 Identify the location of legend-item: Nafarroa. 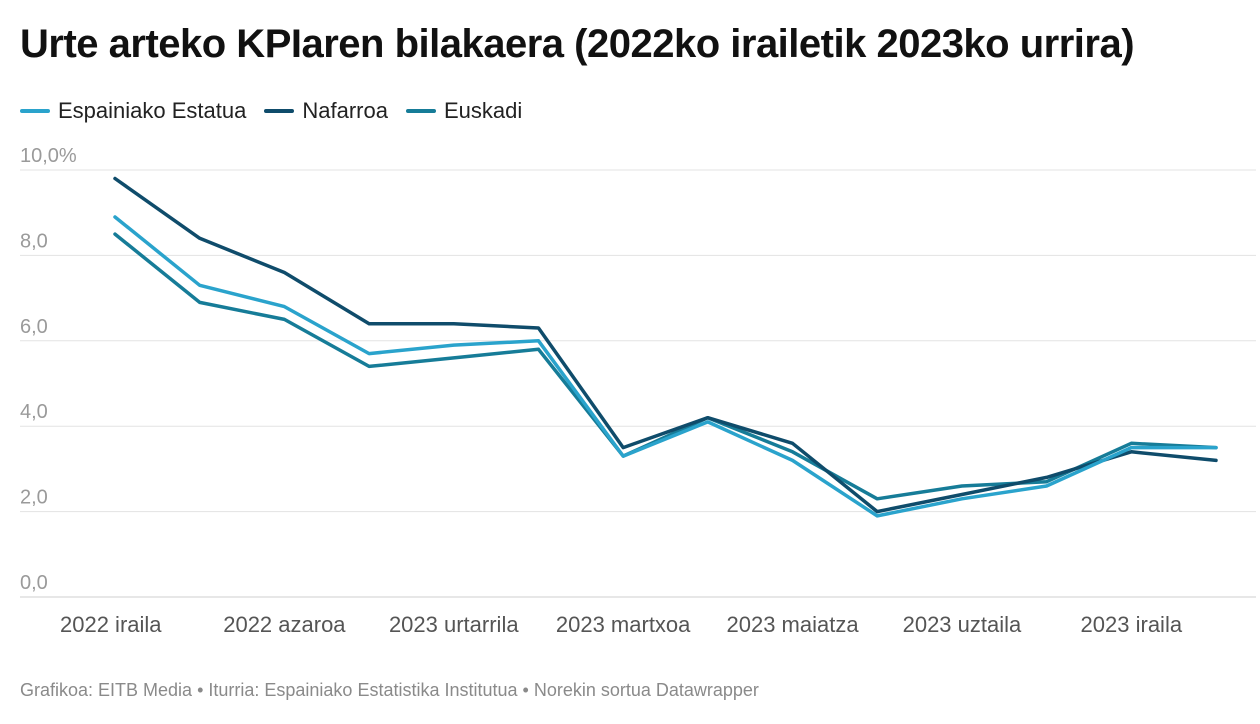
(326, 111).